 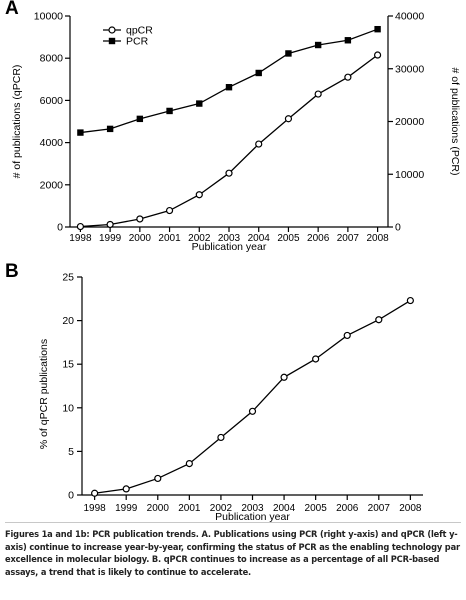 What do you see at coordinates (52, 101) in the screenshot?
I see `left-y-tick-label: 6000` at bounding box center [52, 101].